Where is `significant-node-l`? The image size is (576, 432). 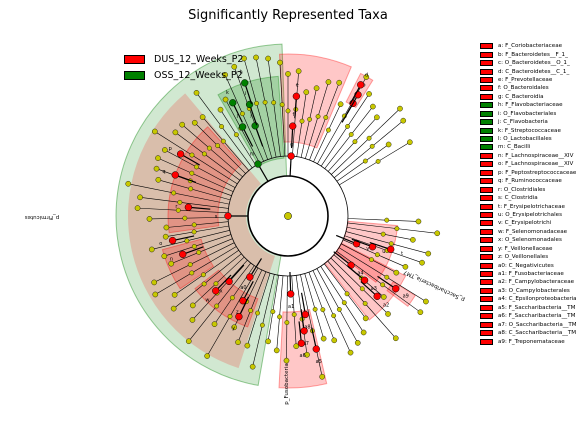
significant-node-l is located at coordinates (242, 127).